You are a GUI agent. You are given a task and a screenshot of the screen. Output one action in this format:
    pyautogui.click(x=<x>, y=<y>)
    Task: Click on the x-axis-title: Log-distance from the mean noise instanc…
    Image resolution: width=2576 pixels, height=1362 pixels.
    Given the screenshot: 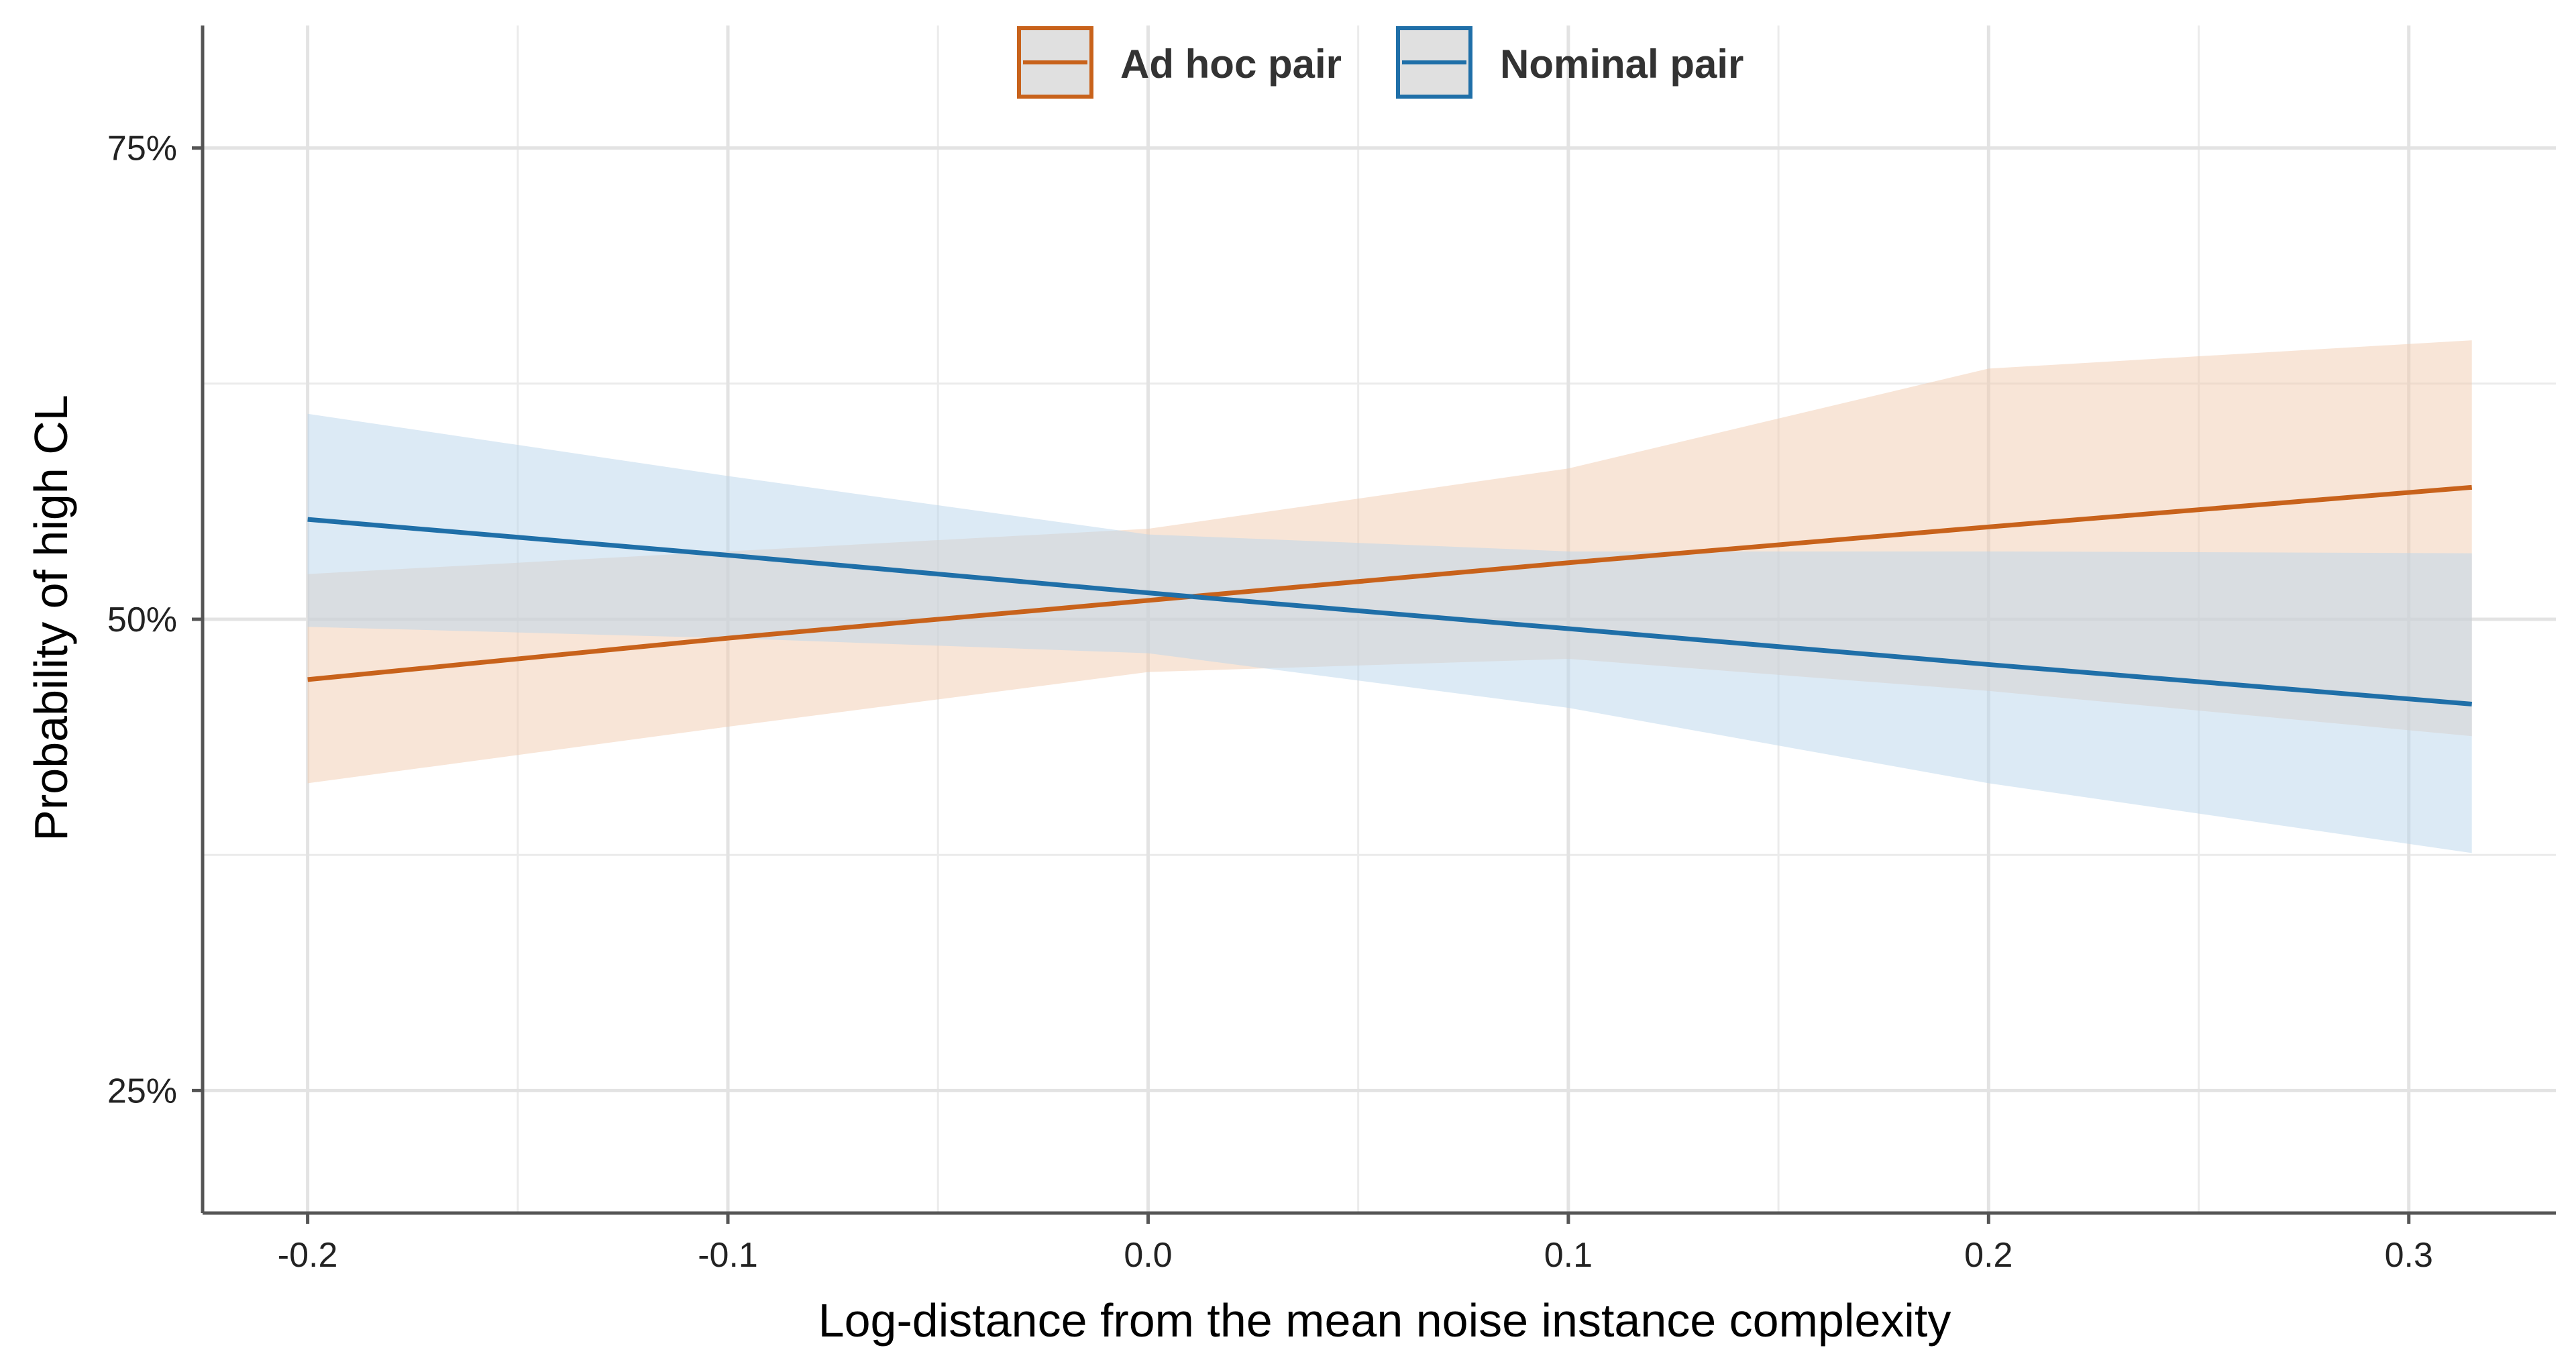 What is the action you would take?
    pyautogui.click(x=1384, y=1320)
    